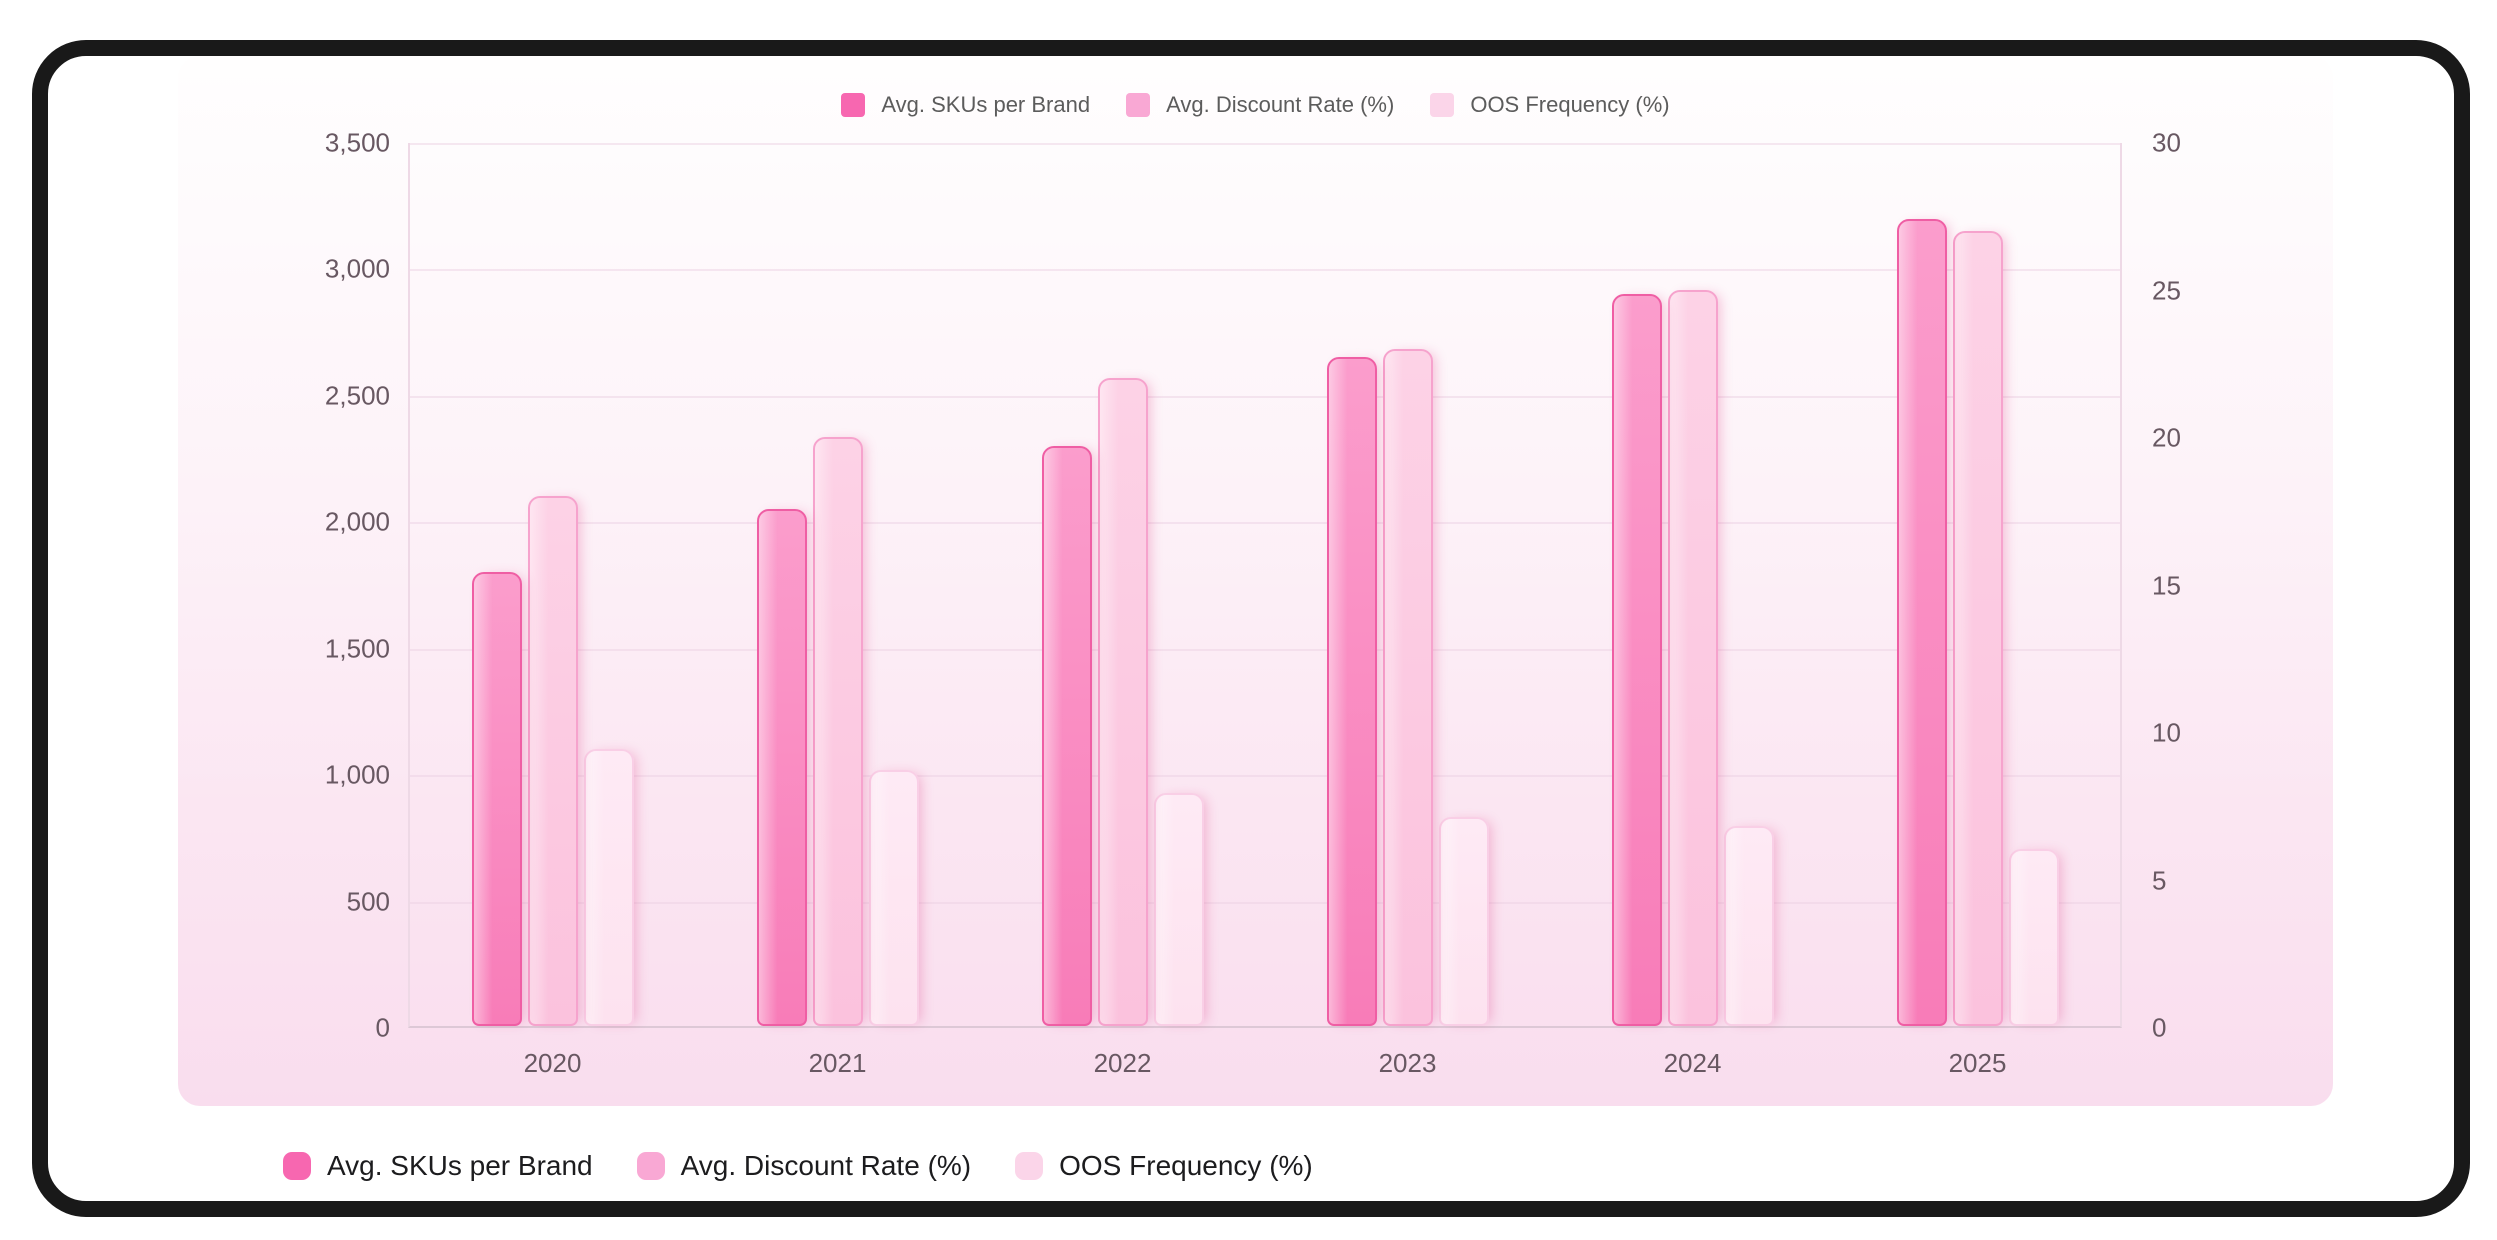 The width and height of the screenshot is (2497, 1240). Describe the element at coordinates (1921, 622) in the screenshot. I see `bar-2025-avg-skus-per-brand` at that location.